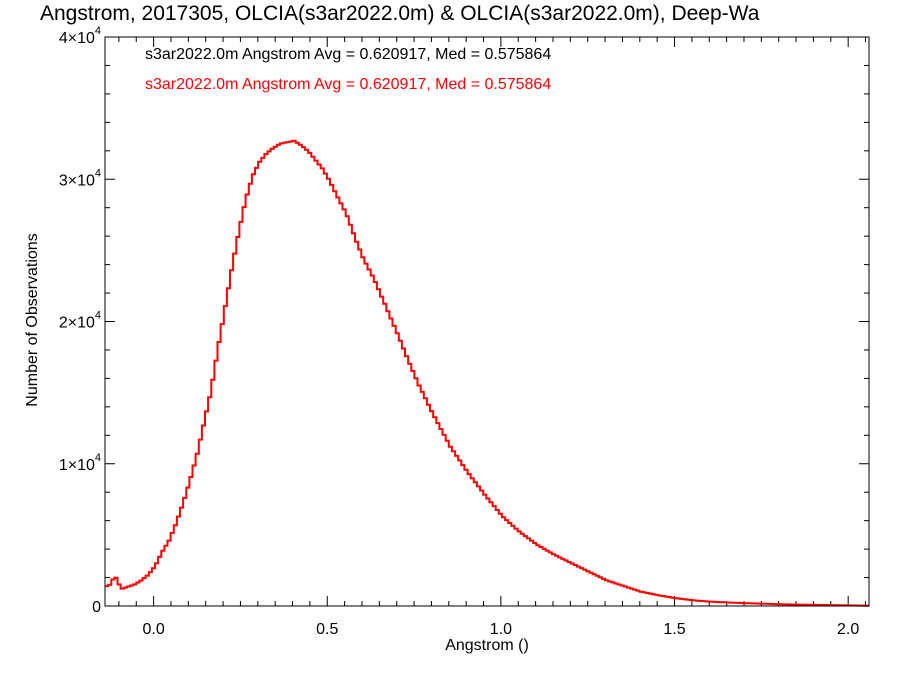  I want to click on y-tick-label: 4×10⁴, so click(80, 36).